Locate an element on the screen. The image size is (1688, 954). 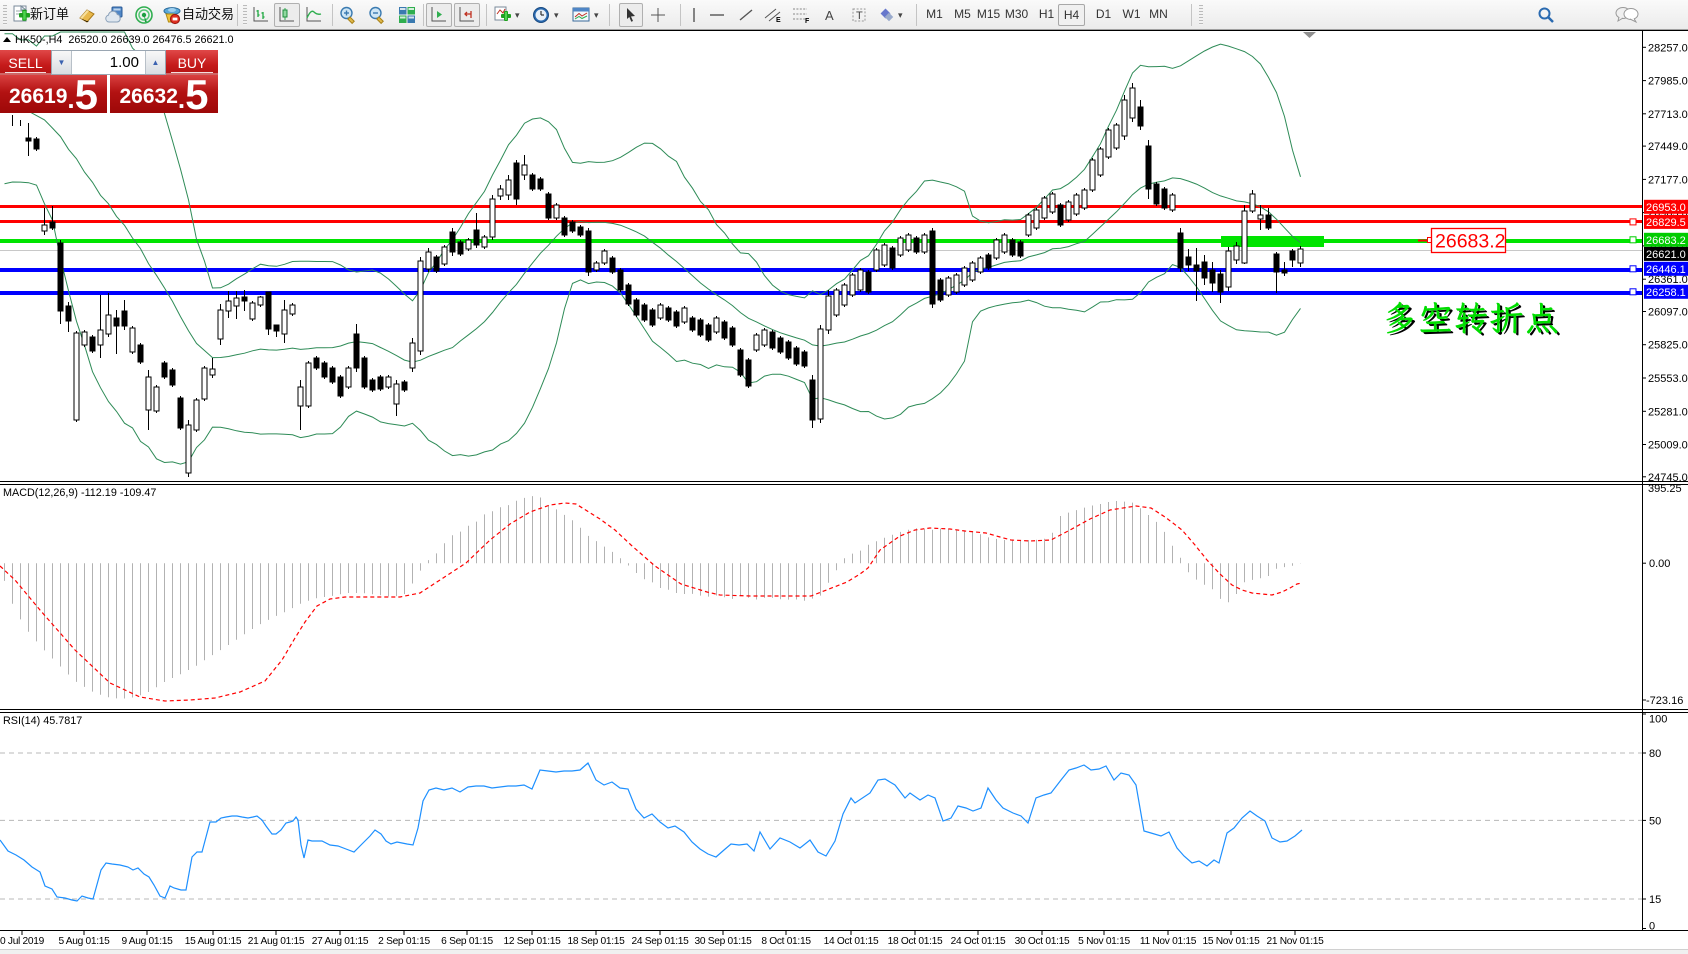
svg-text: 25553.0 is located at coordinates (1668, 379).